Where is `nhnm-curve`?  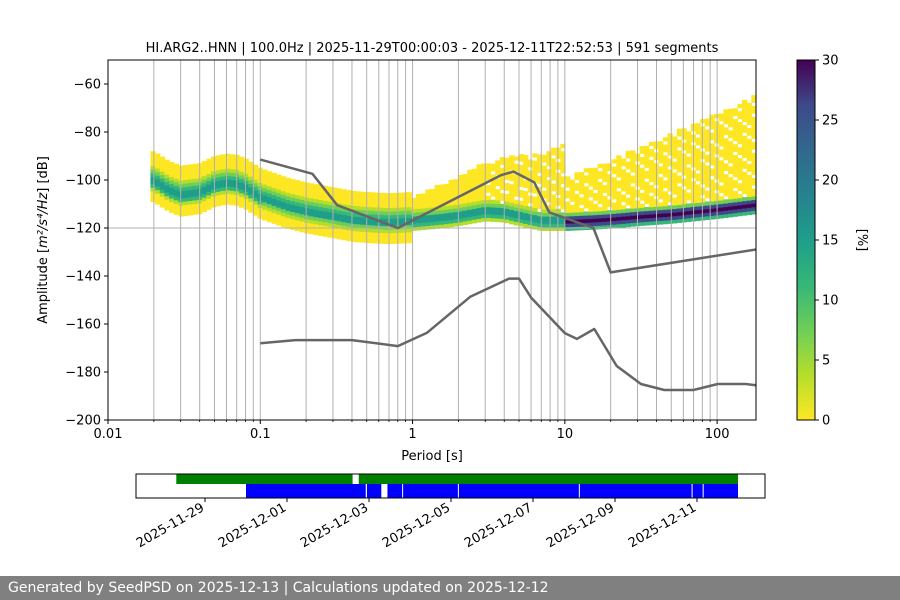
nhnm-curve is located at coordinates (507, 216).